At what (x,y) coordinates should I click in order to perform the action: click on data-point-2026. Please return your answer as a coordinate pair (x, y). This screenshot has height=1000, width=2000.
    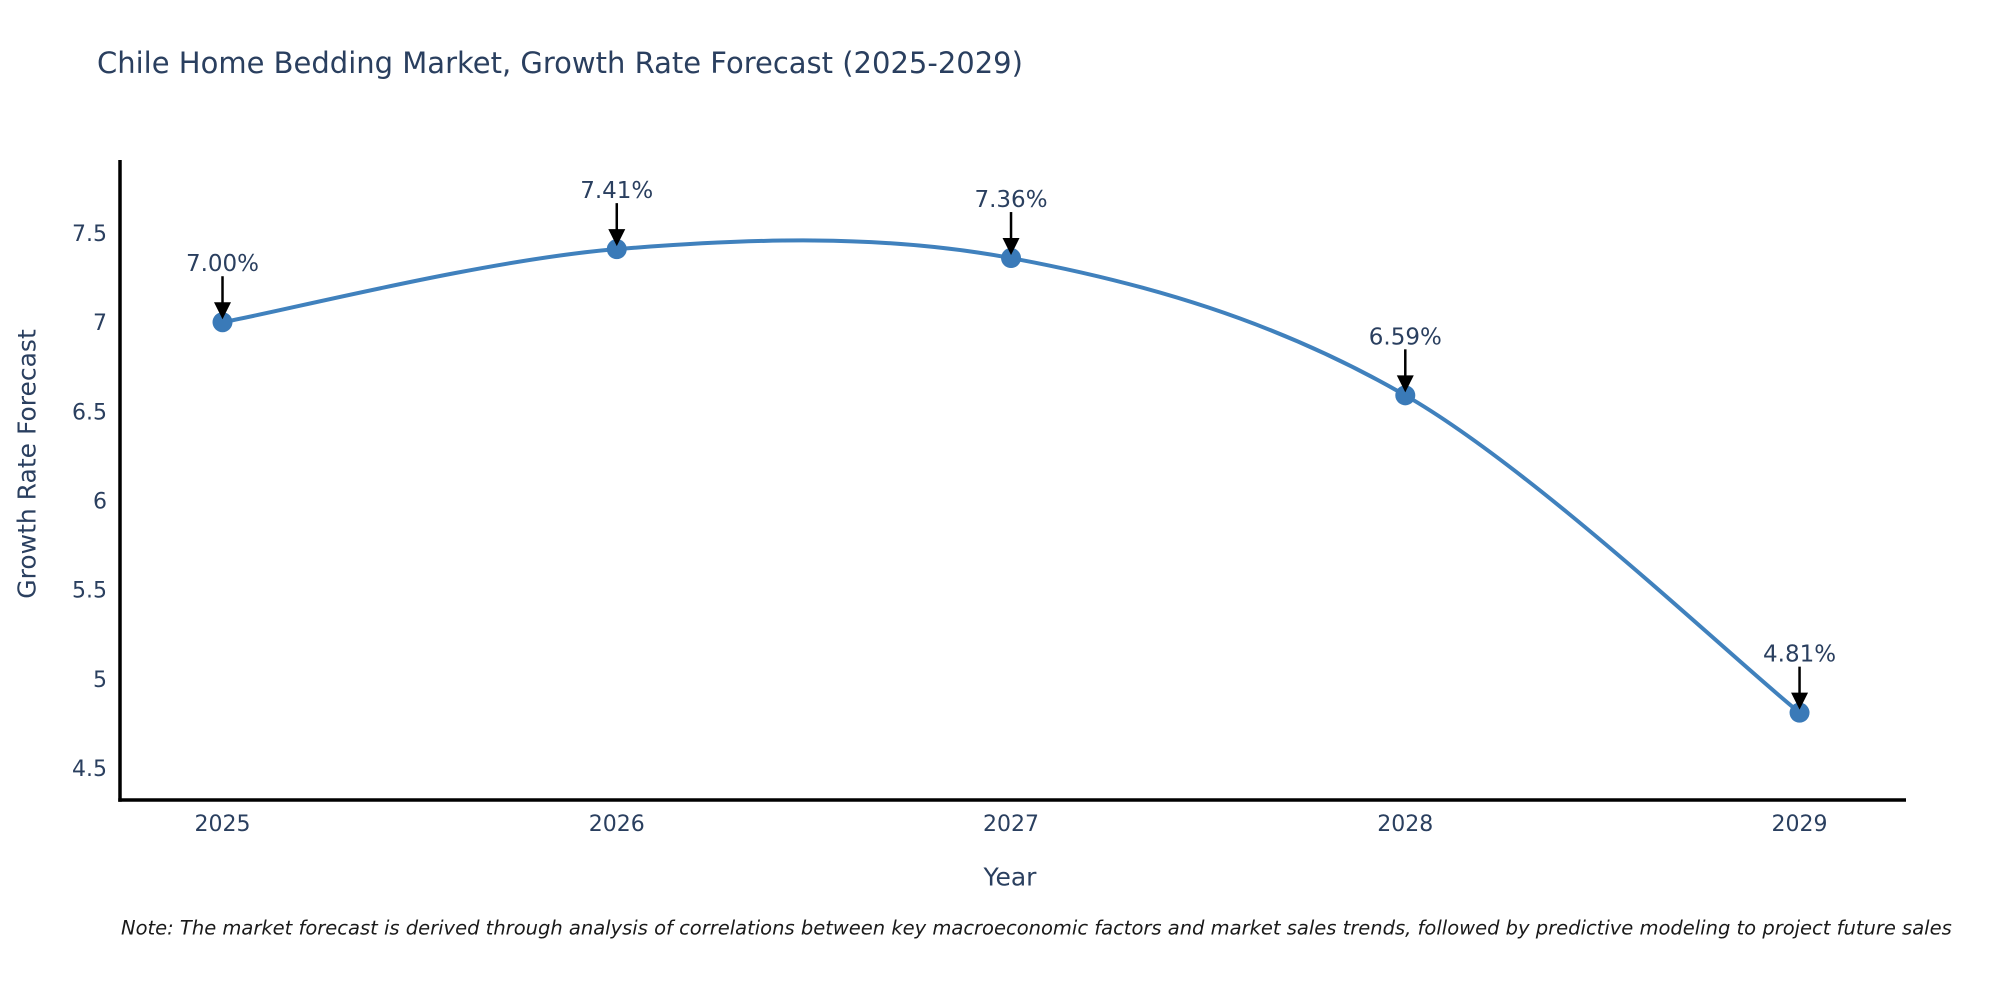
    Looking at the image, I should click on (616, 249).